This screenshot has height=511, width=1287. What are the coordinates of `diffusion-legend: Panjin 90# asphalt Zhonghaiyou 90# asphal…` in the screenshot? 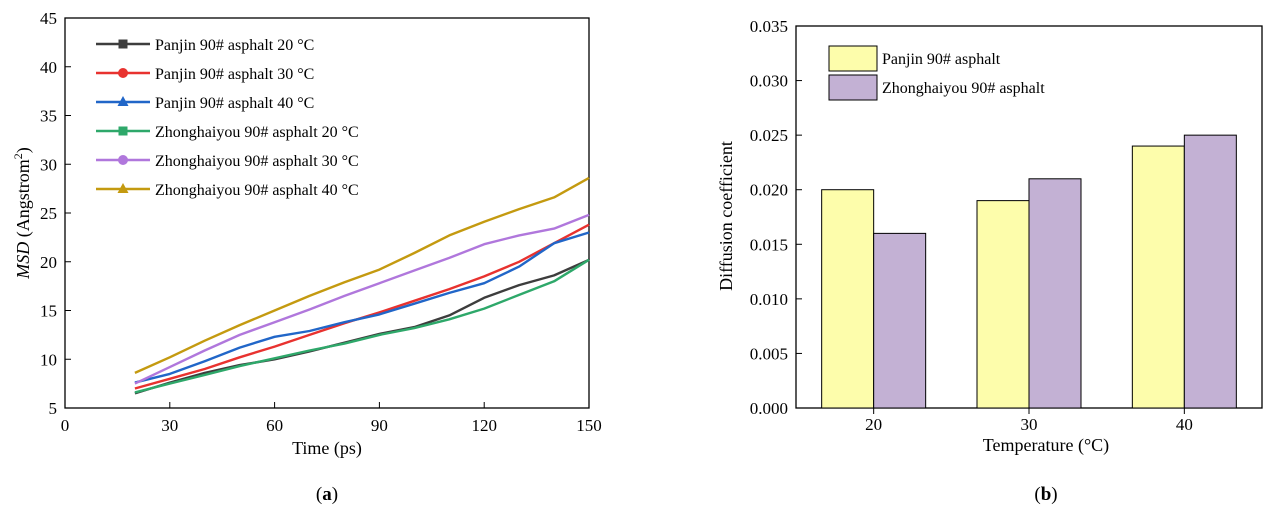 It's located at (936, 73).